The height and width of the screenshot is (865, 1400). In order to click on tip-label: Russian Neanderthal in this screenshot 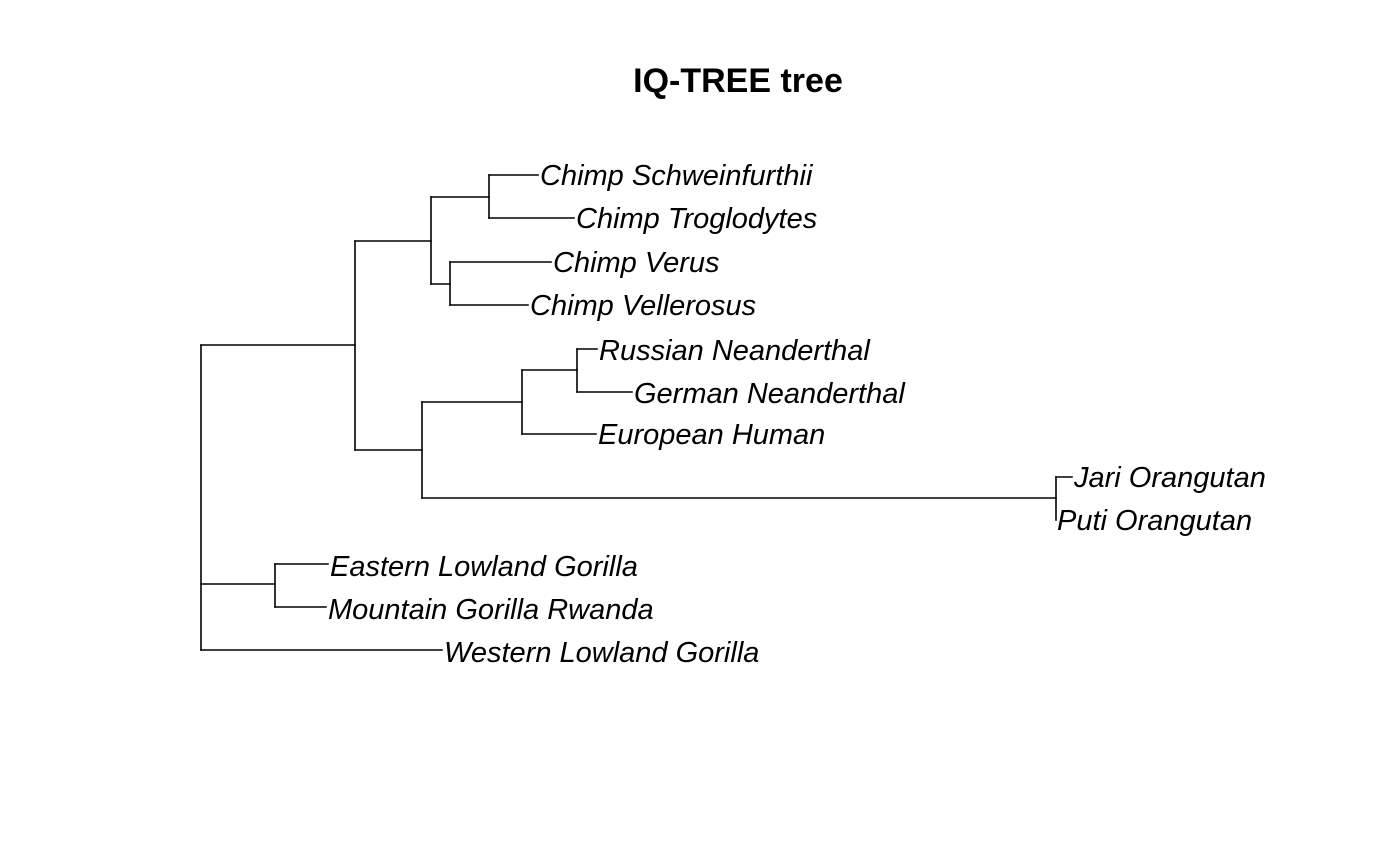, I will do `click(735, 351)`.